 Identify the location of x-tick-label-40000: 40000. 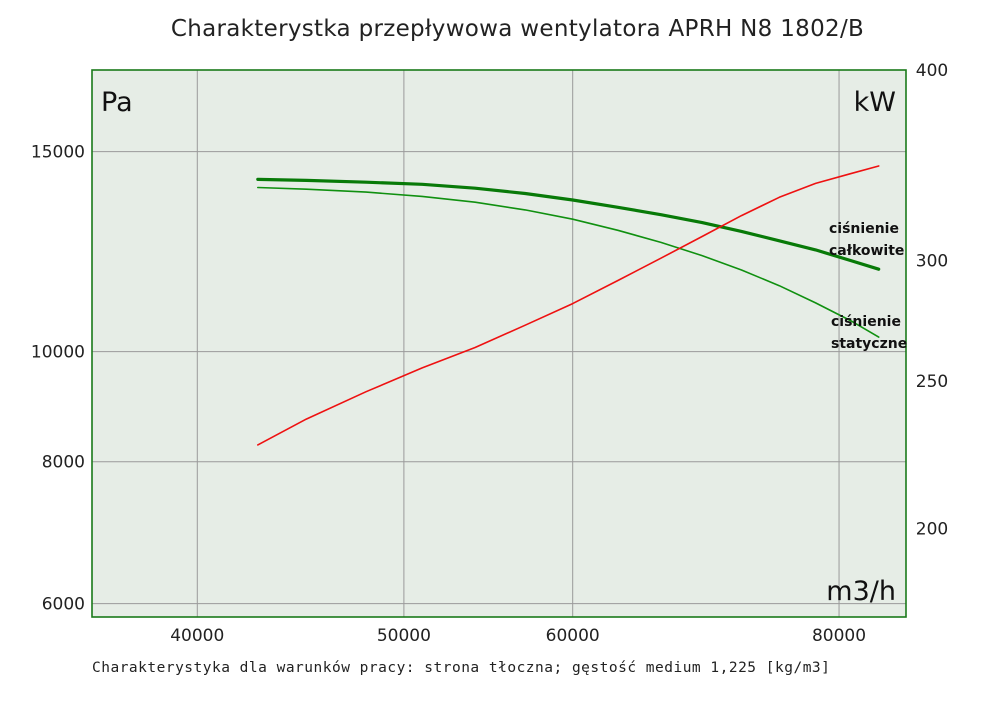
(197, 636).